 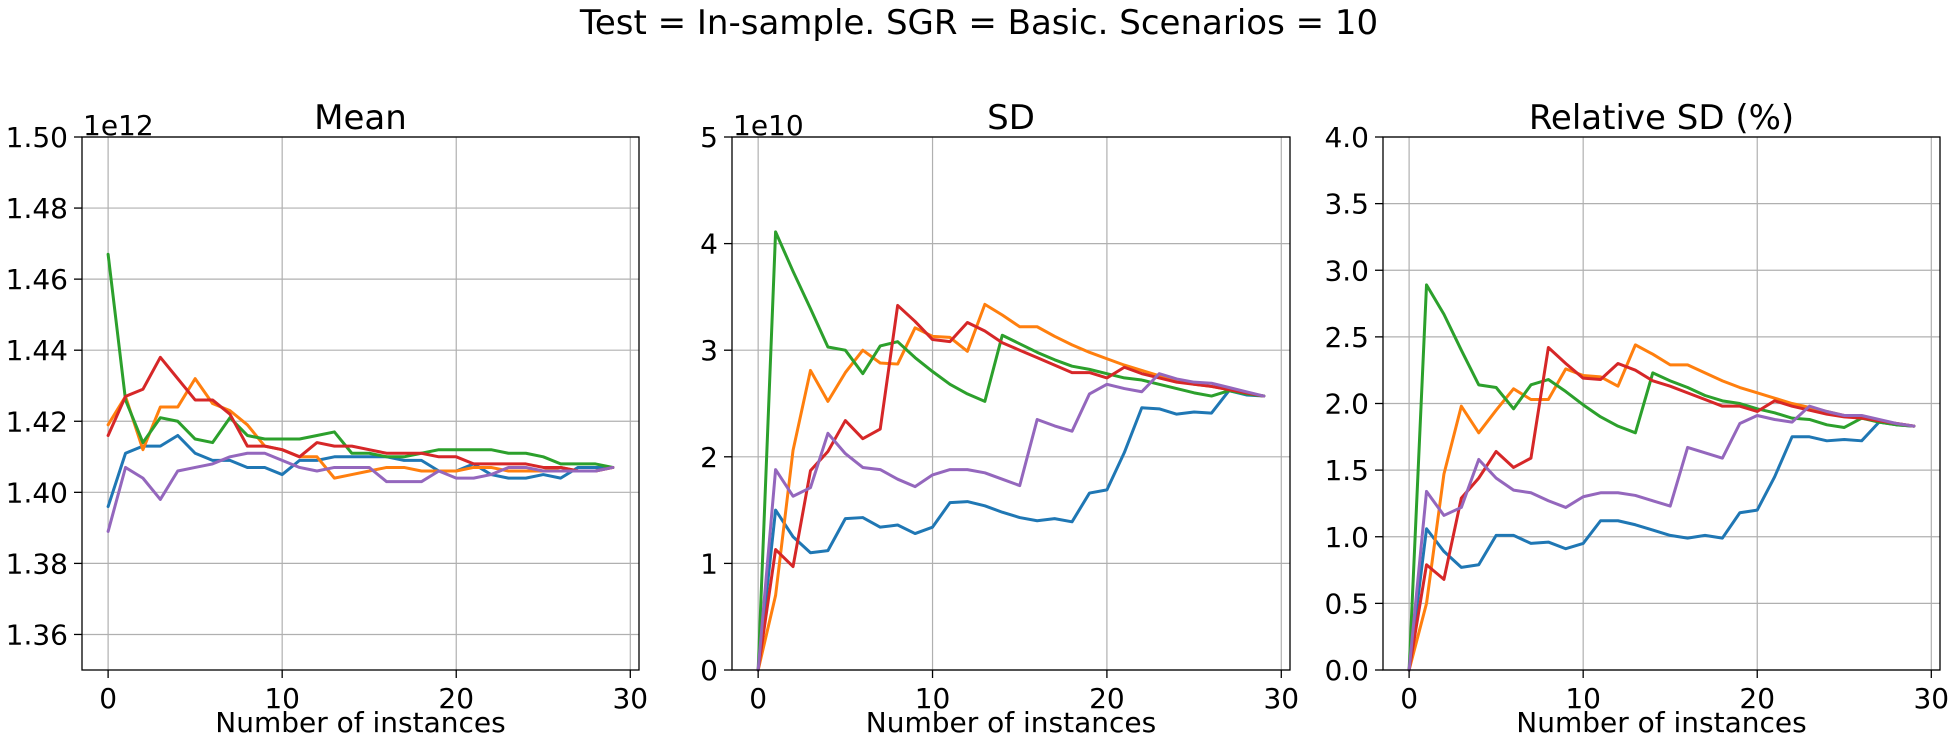 What do you see at coordinates (1346, 670) in the screenshot?
I see `y-tick-label: 0.0` at bounding box center [1346, 670].